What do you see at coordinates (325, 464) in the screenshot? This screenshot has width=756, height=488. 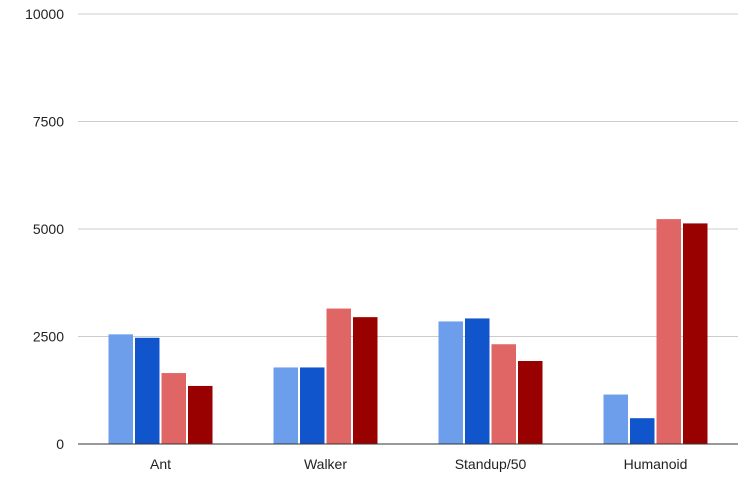 I see `x-tick-label: Walker` at bounding box center [325, 464].